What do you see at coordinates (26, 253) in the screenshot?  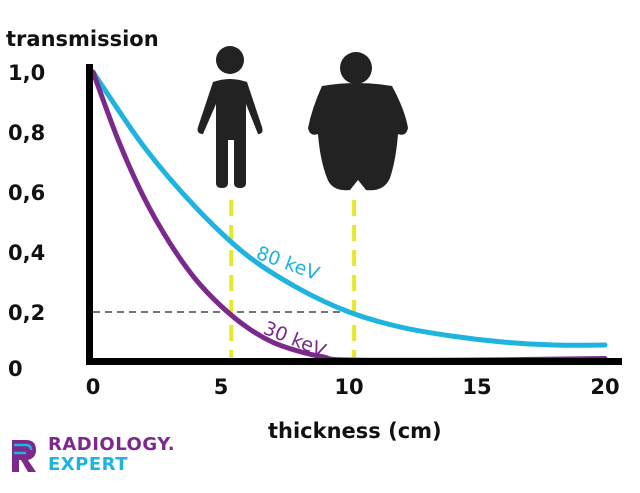 I see `y-tick-label: 0,4` at bounding box center [26, 253].